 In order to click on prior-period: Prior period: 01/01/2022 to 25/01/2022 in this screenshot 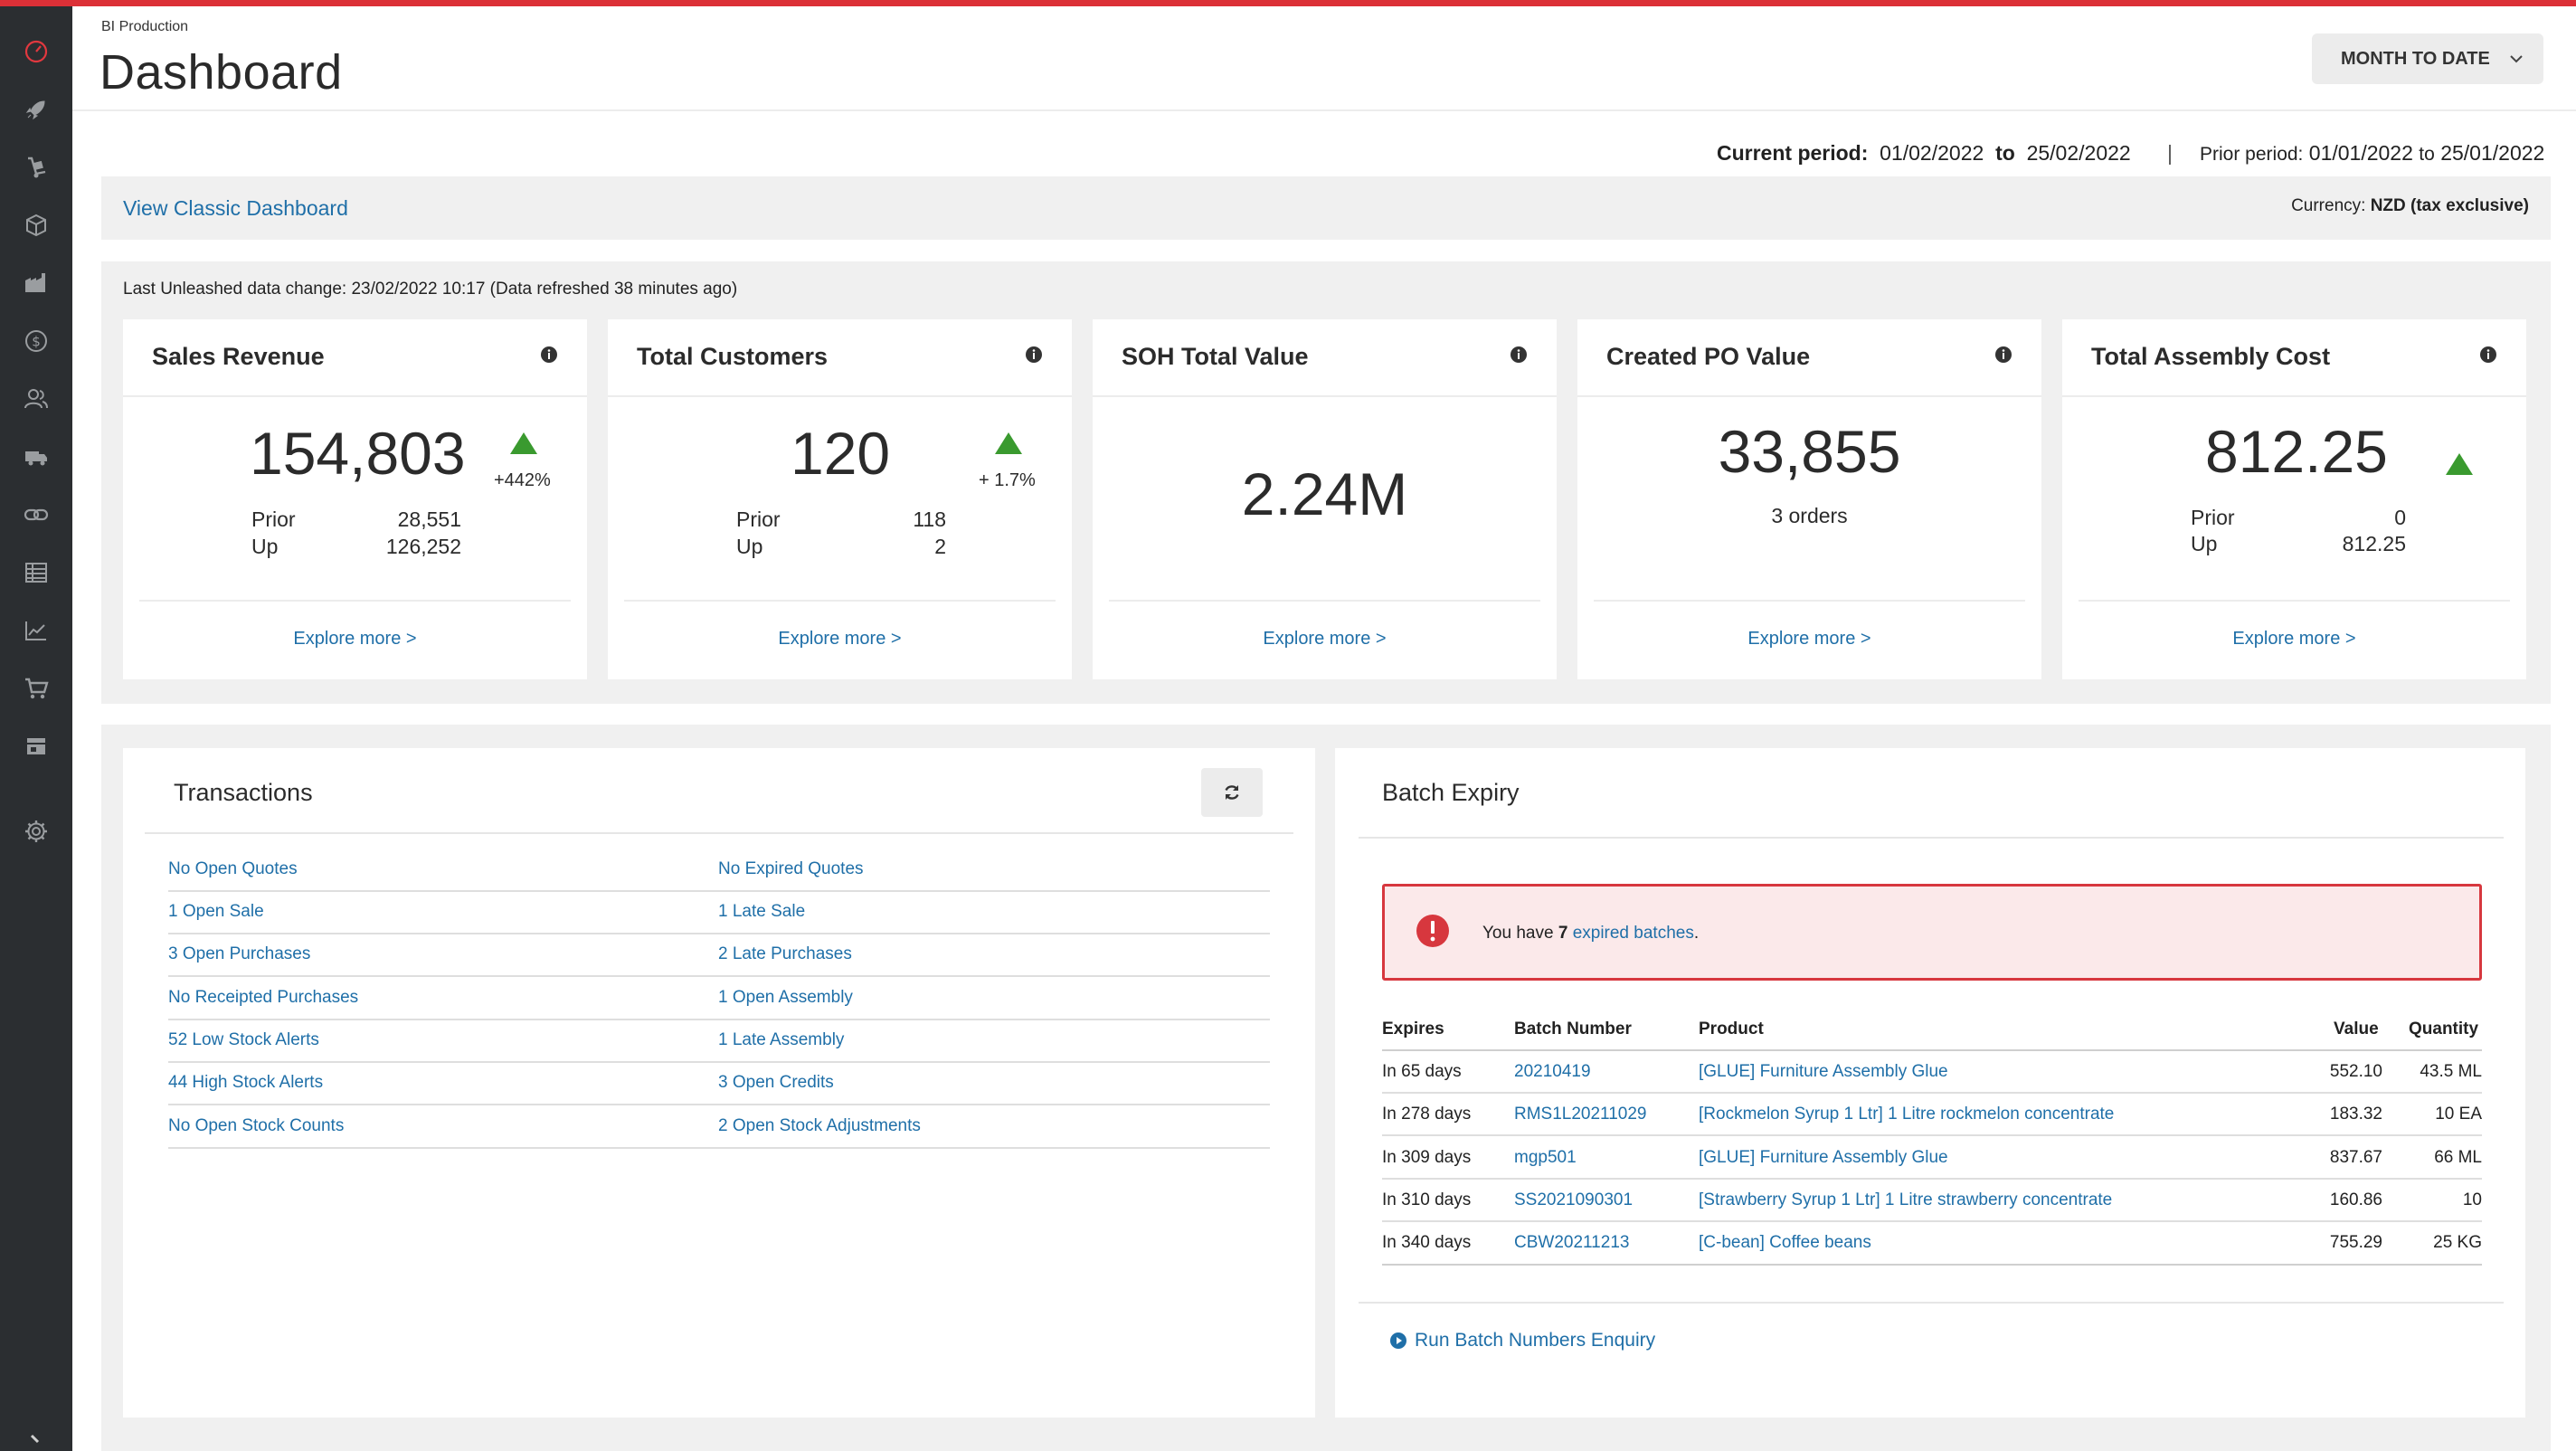, I will do `click(2372, 153)`.